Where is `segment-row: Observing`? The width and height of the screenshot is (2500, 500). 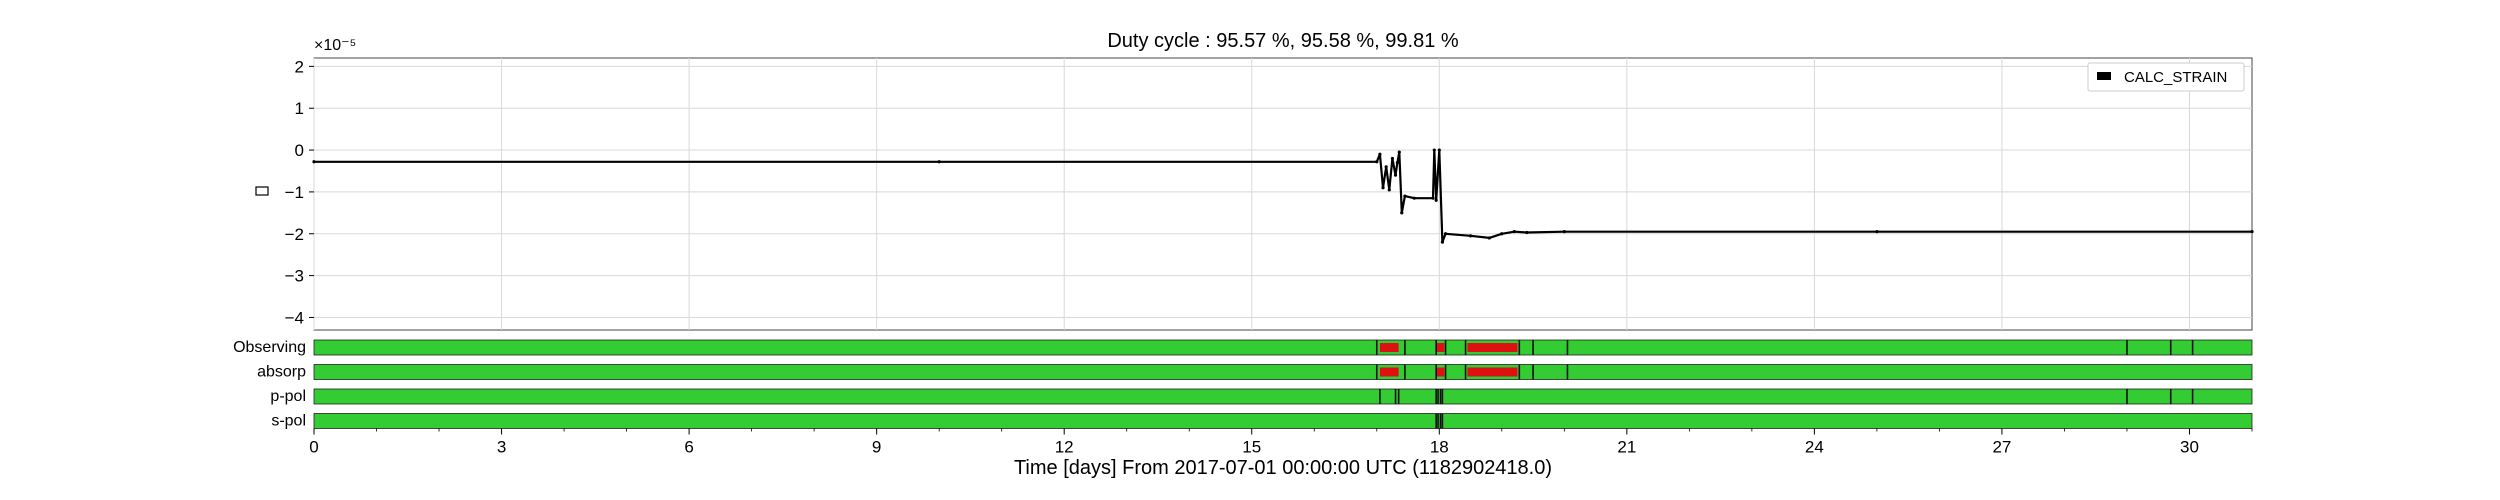
segment-row: Observing is located at coordinates (1243, 347).